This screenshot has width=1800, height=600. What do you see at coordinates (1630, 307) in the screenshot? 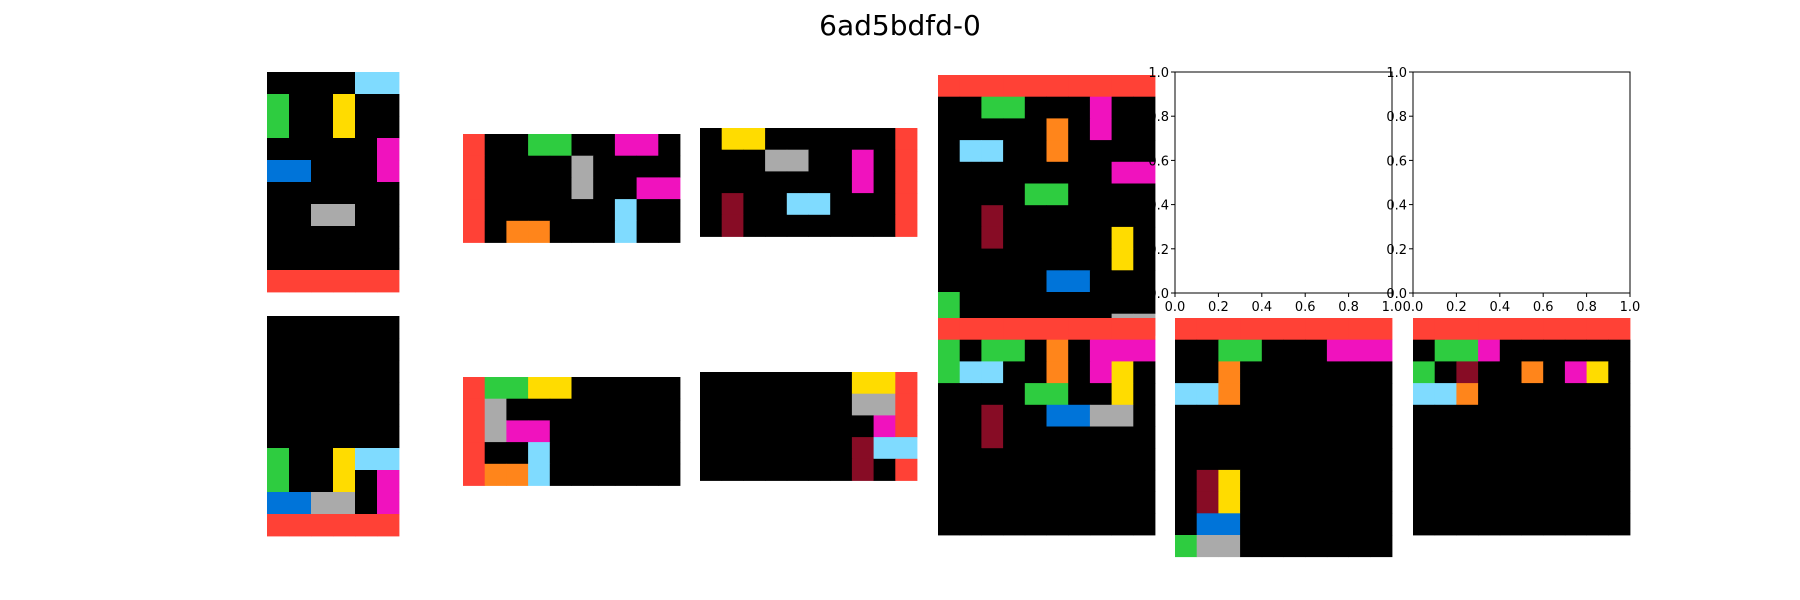
I see `x-tick-label: 1.0` at bounding box center [1630, 307].